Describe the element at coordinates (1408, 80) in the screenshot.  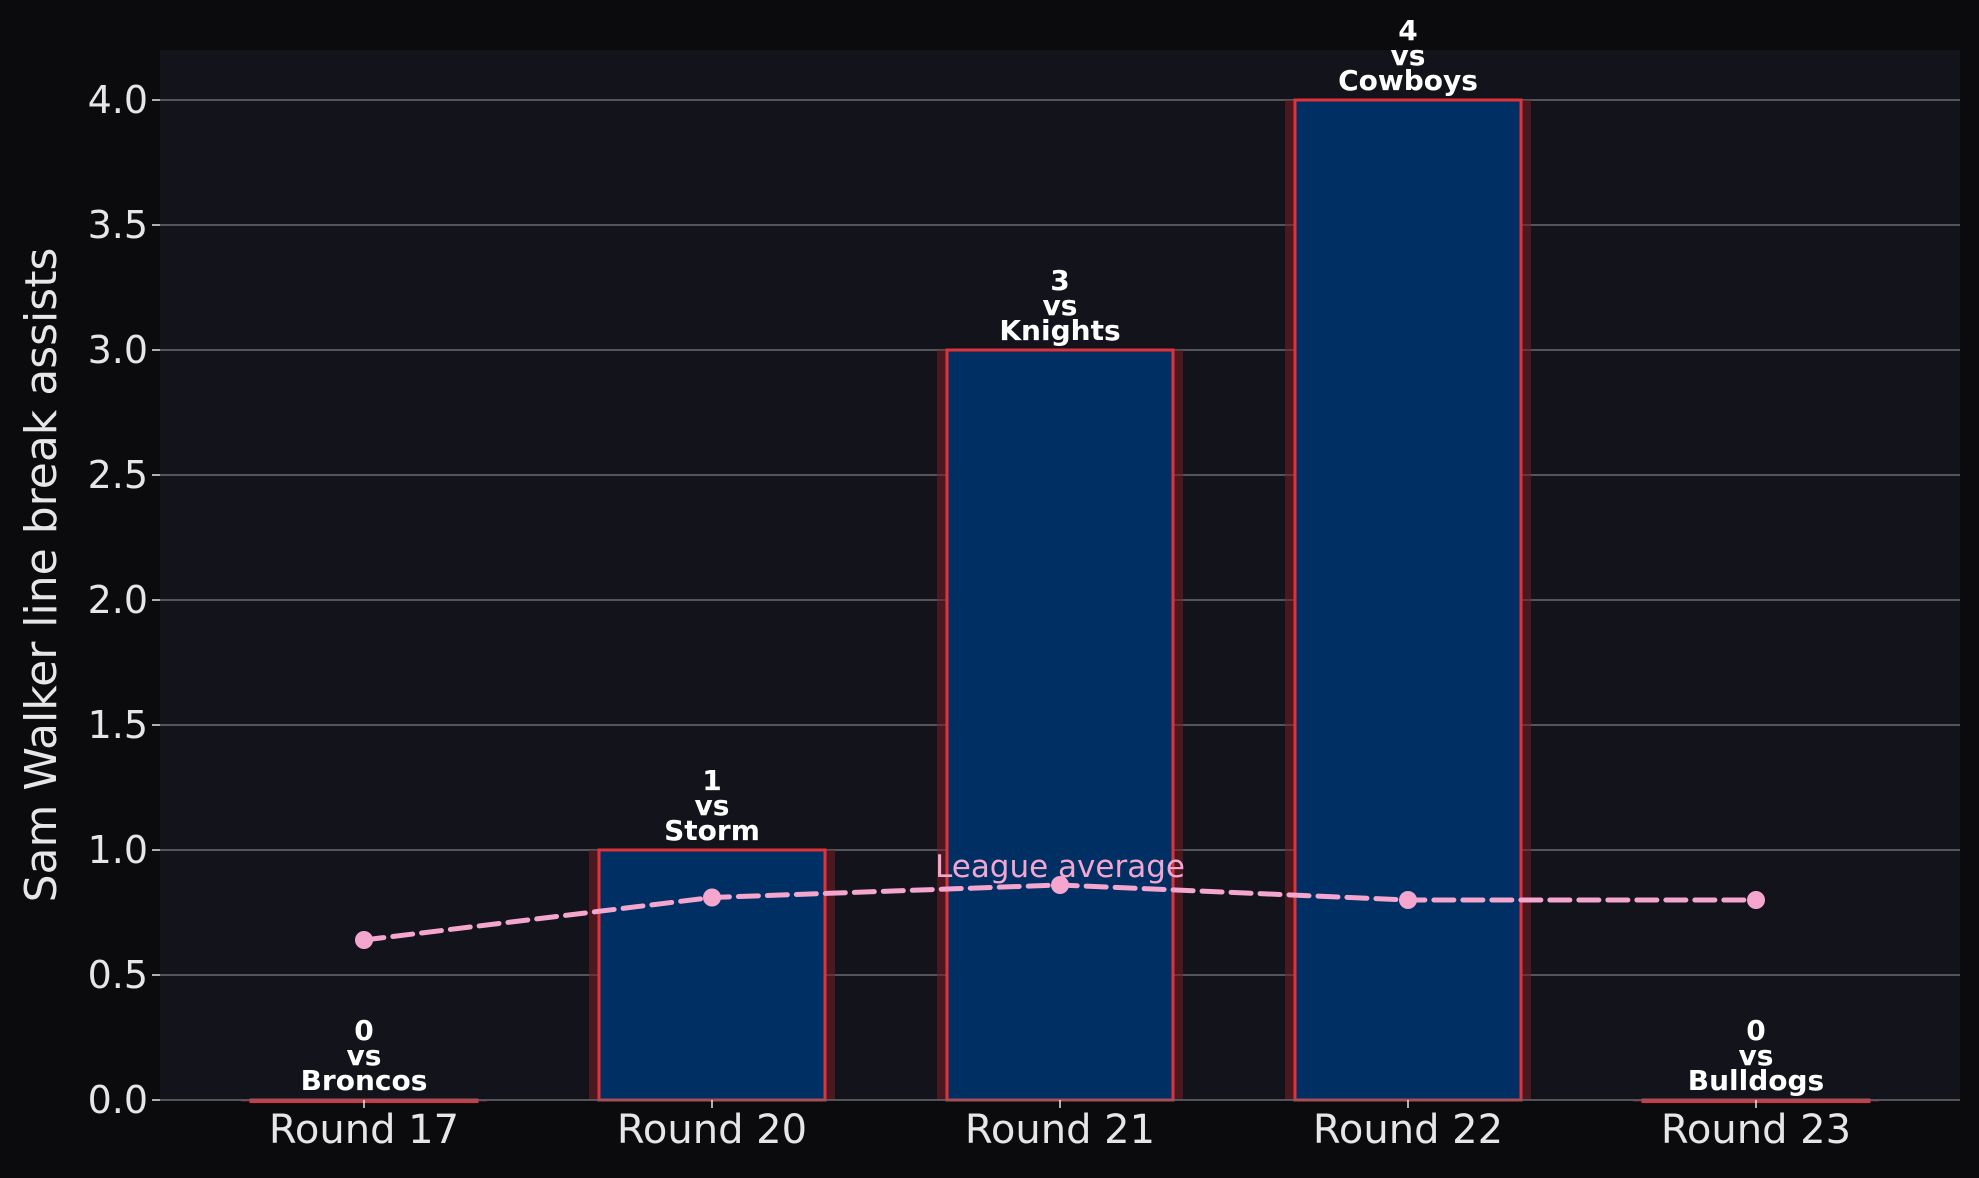
I see `bar-opponent-label: Cowboys` at that location.